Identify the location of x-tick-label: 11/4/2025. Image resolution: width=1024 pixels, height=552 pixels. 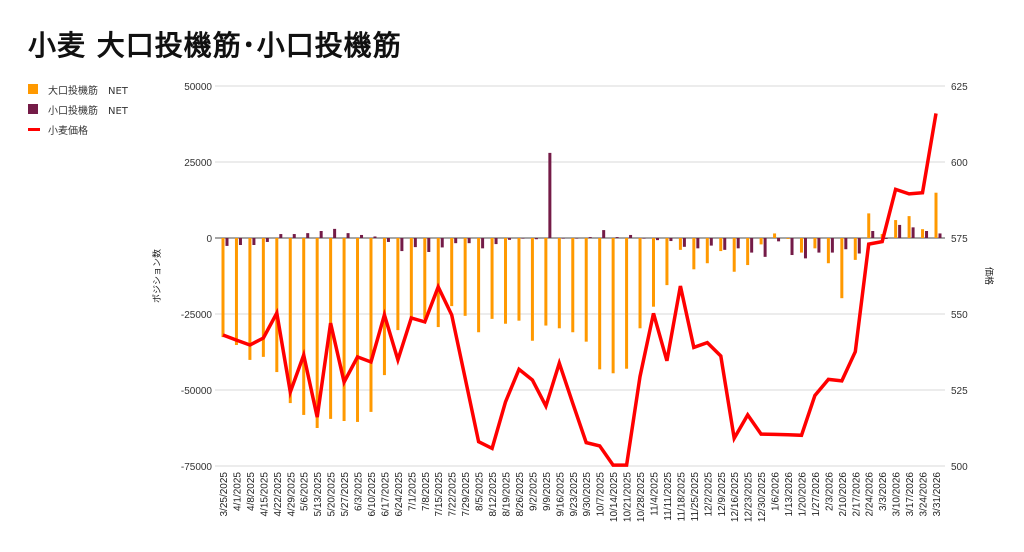
(654, 494).